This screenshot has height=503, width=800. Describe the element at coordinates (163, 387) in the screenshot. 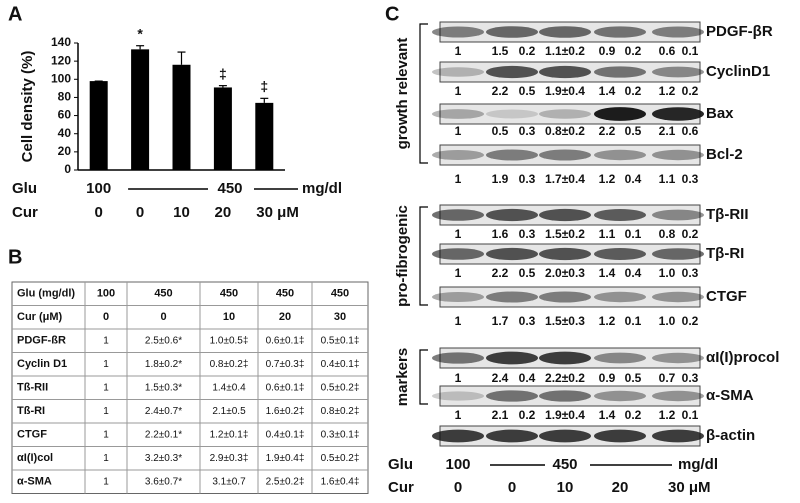

I see `table-cell: 1.5±0.3*` at that location.